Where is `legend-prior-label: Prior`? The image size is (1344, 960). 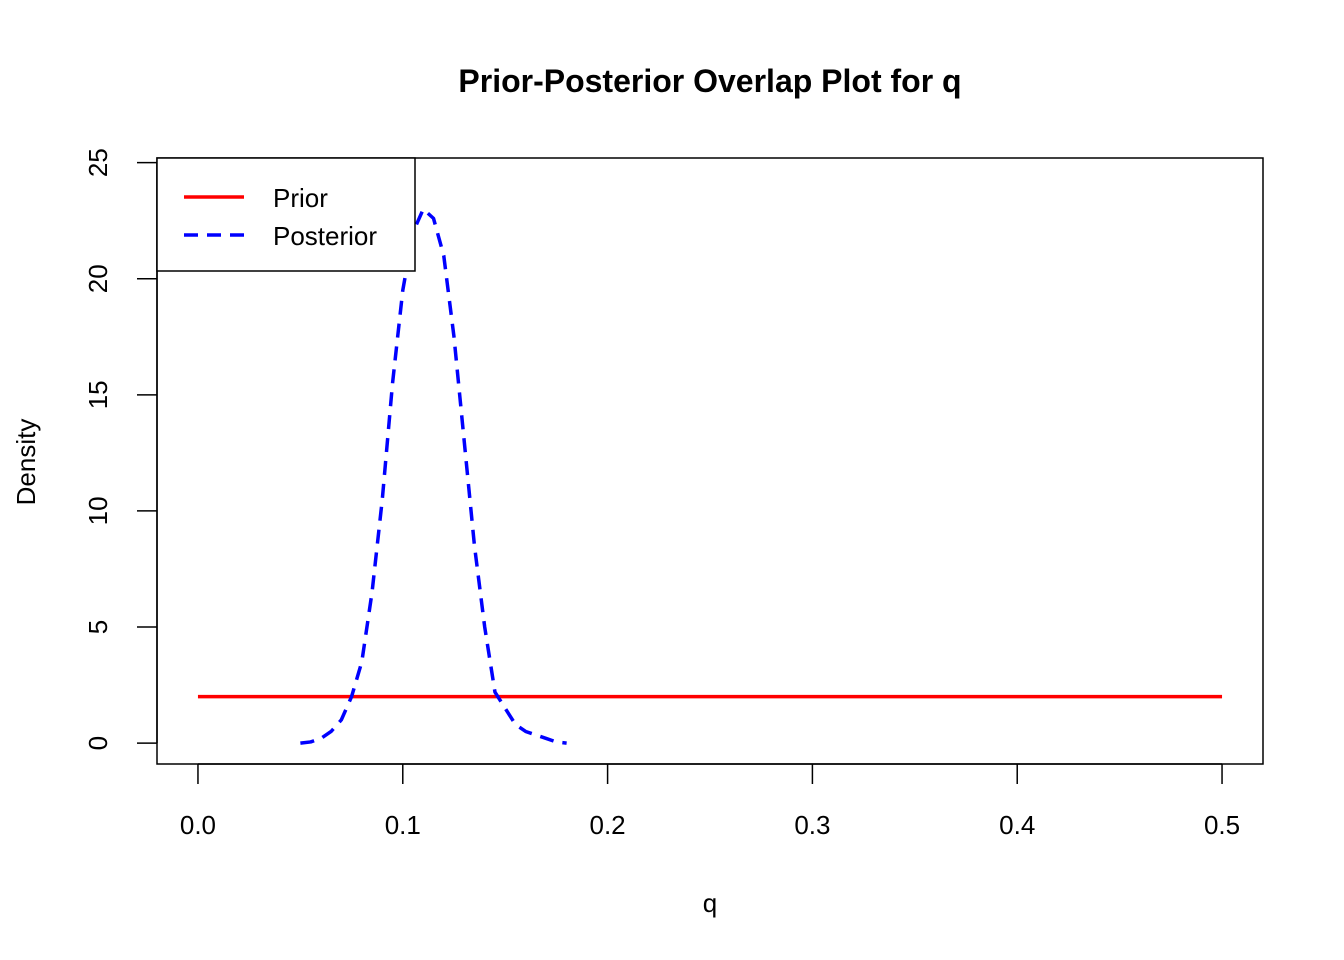 legend-prior-label: Prior is located at coordinates (300, 198).